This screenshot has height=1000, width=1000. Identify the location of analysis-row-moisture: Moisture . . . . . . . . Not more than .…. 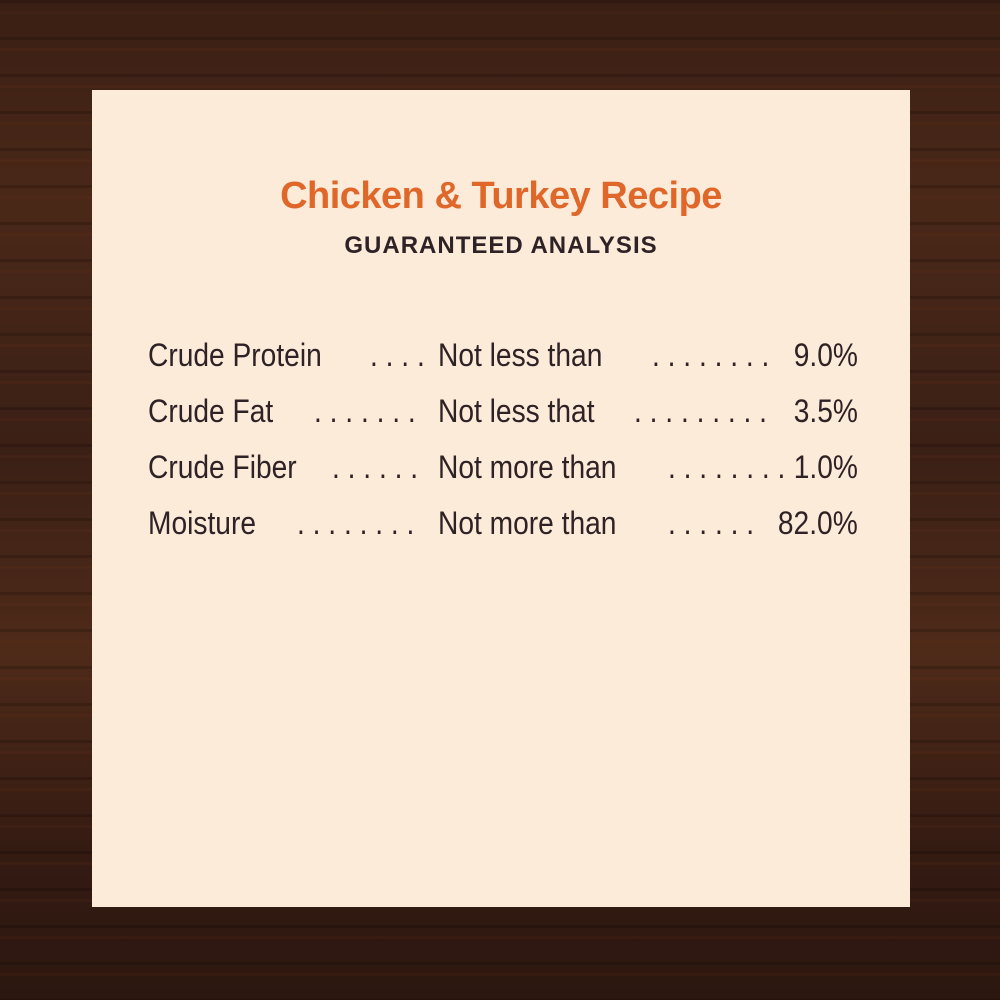
(501, 525).